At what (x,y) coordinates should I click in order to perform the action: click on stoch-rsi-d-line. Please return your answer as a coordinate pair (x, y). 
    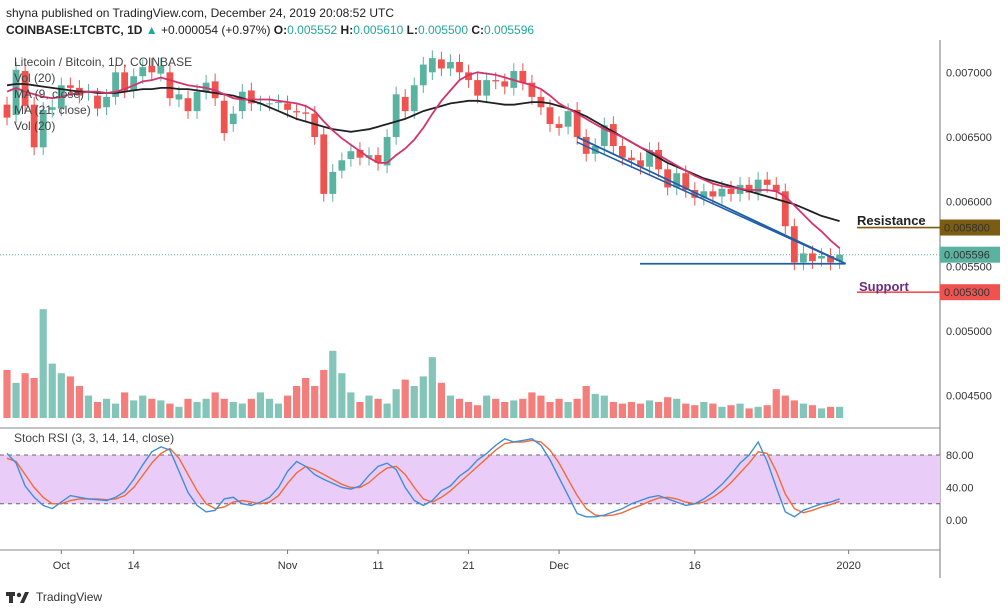
    Looking at the image, I should click on (423, 478).